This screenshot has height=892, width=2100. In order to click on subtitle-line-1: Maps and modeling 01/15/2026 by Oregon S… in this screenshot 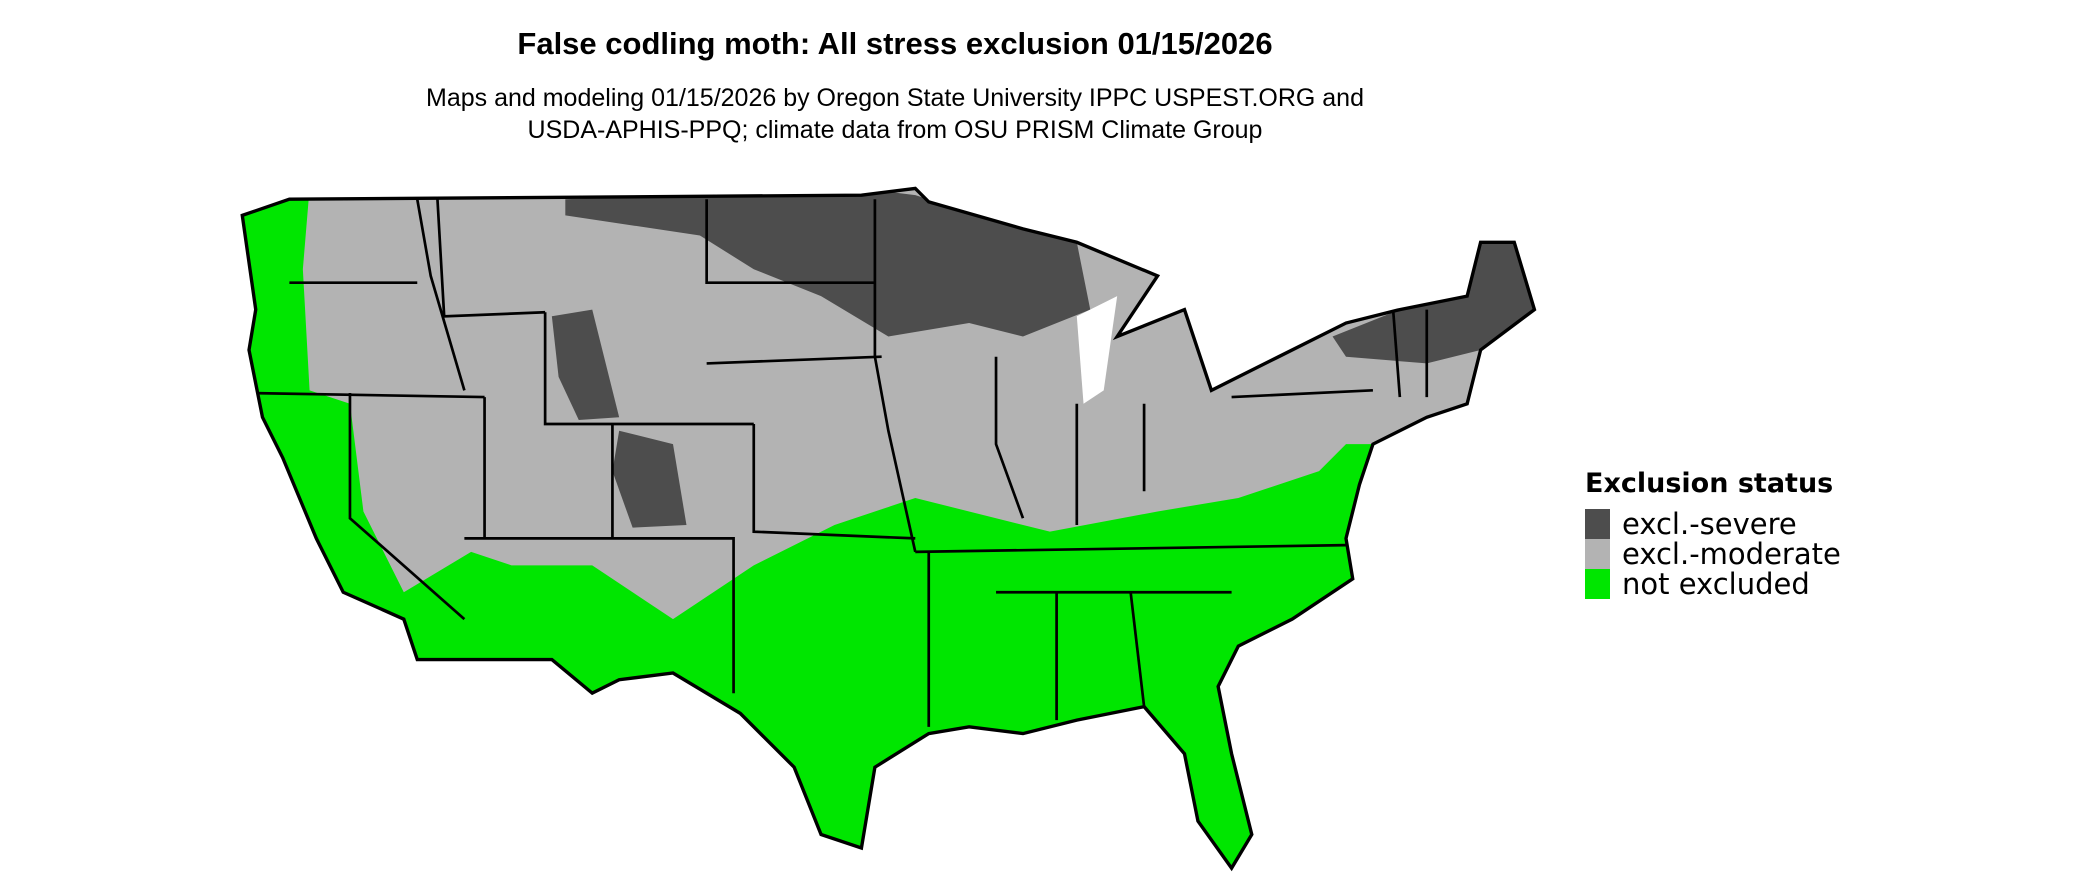, I will do `click(895, 98)`.